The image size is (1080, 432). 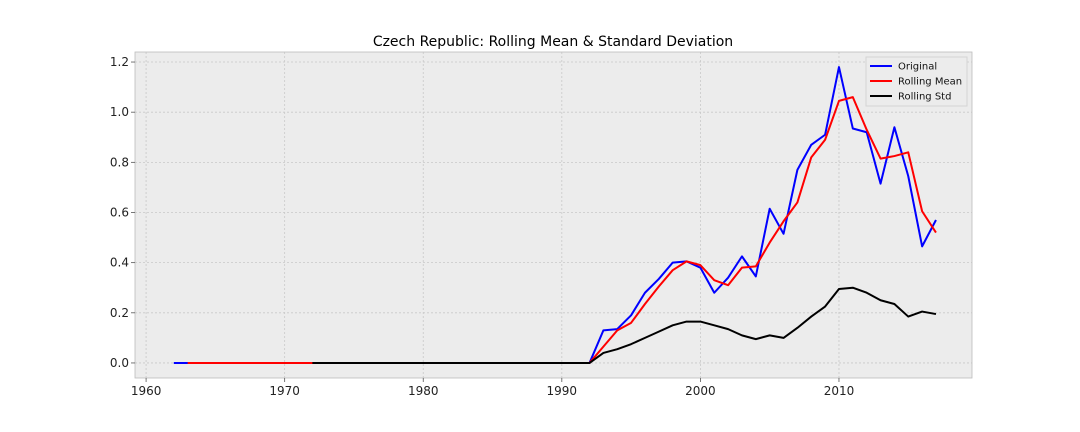 I want to click on legend-label-rolling-mean: Rolling Mean, so click(x=930, y=82).